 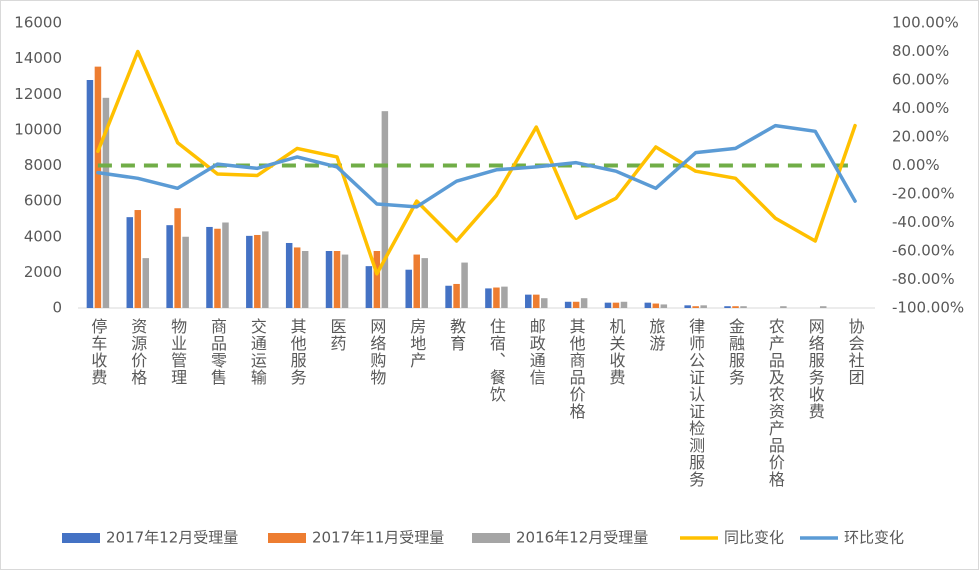 What do you see at coordinates (43, 201) in the screenshot?
I see `y-tick-label: 6000` at bounding box center [43, 201].